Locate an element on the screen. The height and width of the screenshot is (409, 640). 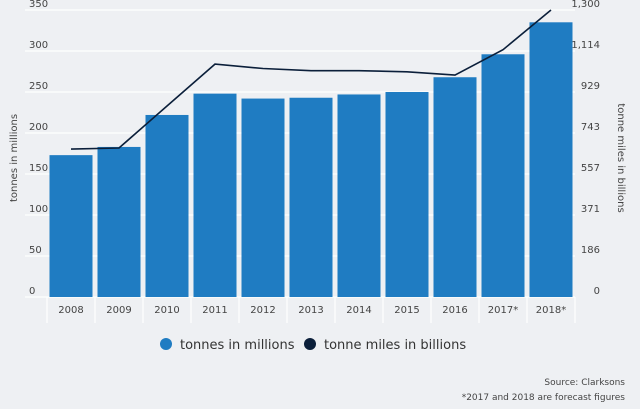
right-tick-label: 186 is located at coordinates (590, 250).